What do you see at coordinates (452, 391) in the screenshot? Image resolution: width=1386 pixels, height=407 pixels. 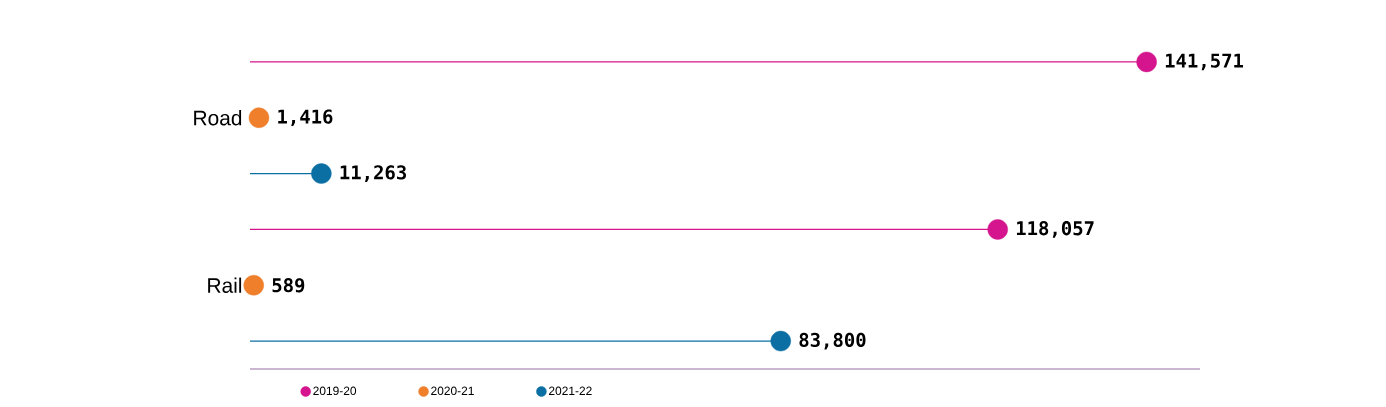 I see `legend-label: 2020-21` at bounding box center [452, 391].